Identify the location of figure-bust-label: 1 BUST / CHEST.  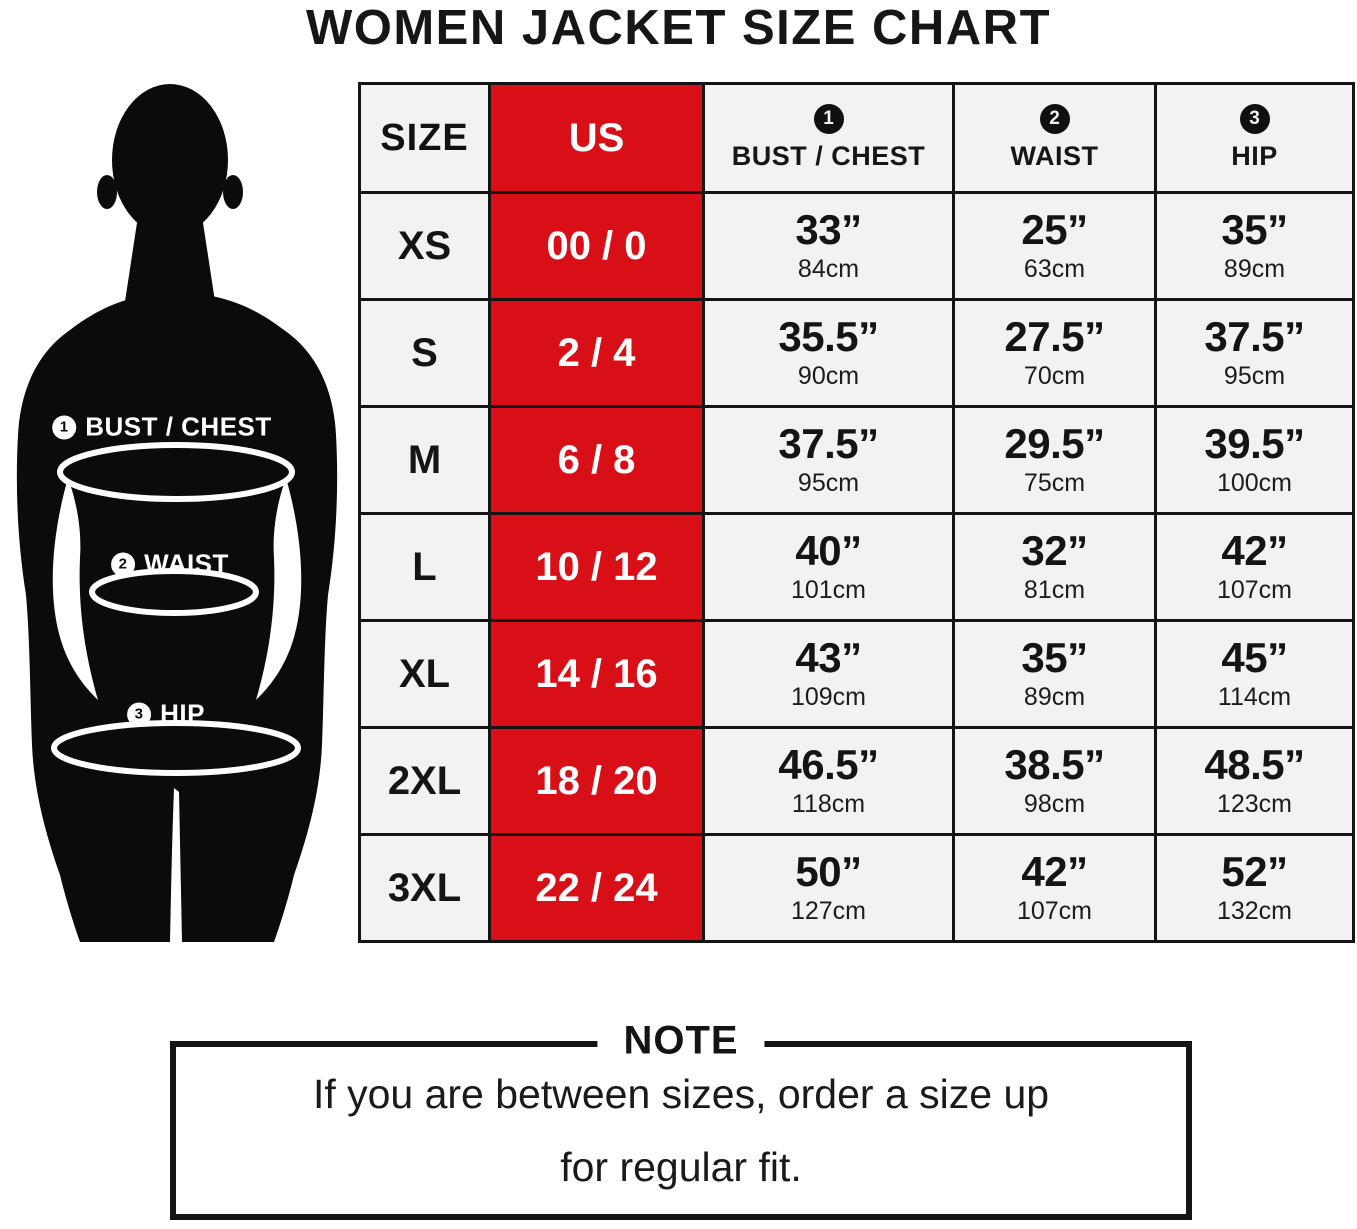
(162, 427).